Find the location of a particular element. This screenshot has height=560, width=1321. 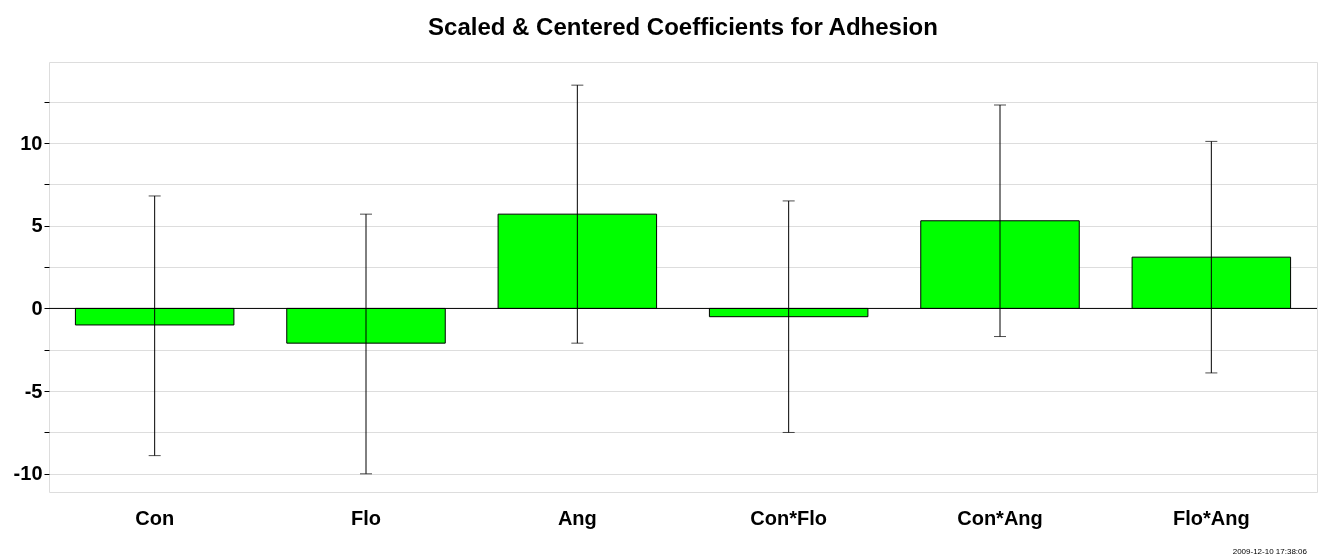

y-tick-label: -5 is located at coordinates (33, 390).